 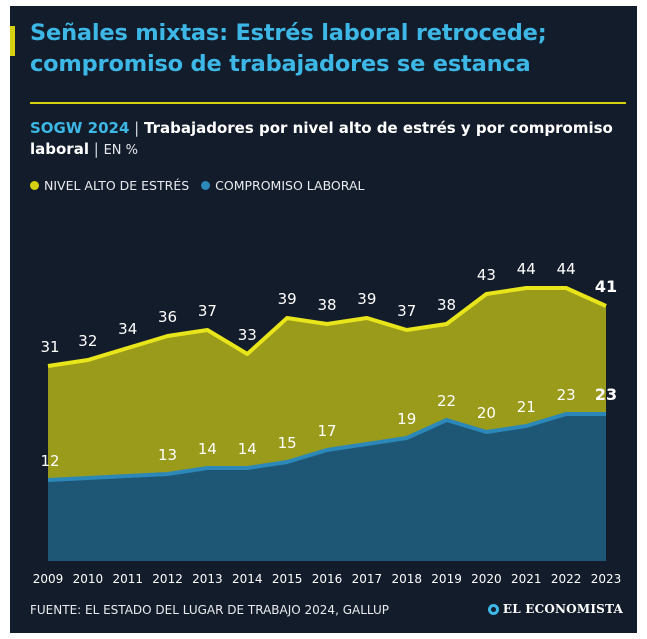 I want to click on data-label-stress: 41, so click(x=606, y=286).